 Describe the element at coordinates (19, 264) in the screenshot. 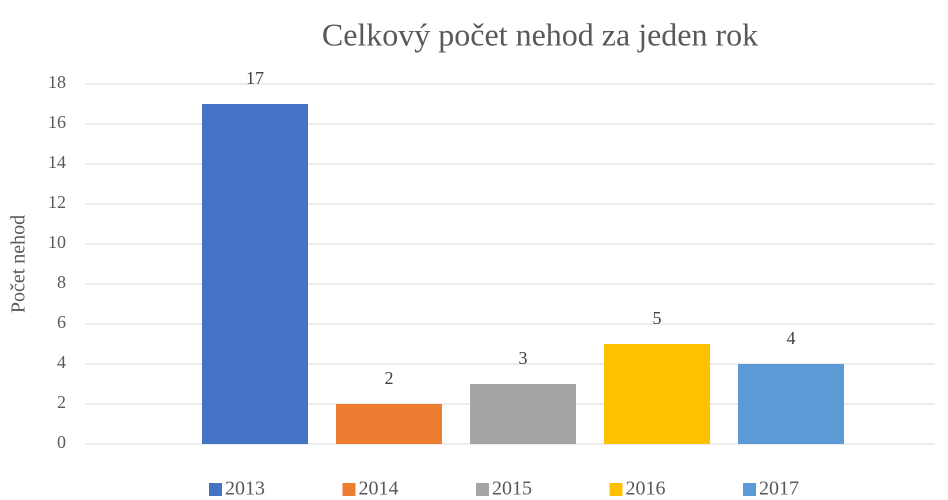

I see `y-axis-title: Počet nehod` at that location.